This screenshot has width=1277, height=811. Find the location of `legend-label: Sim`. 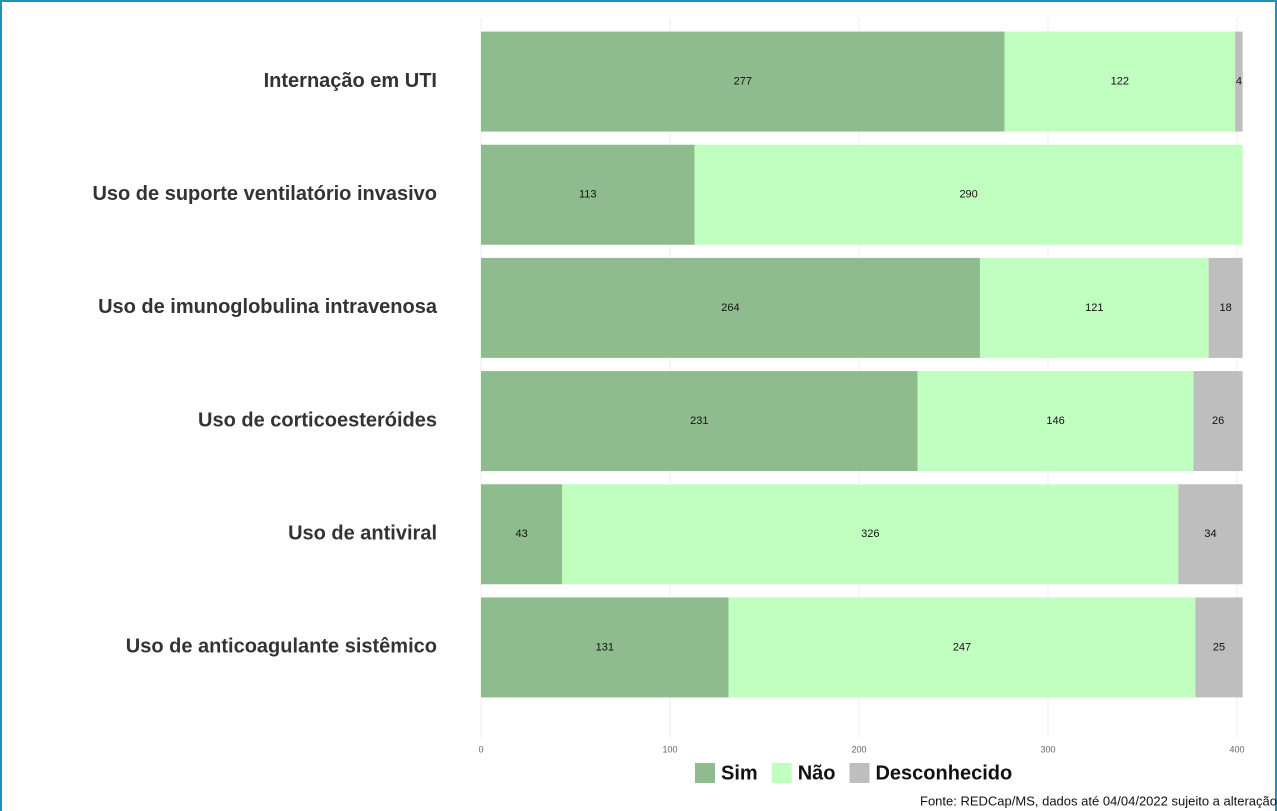

legend-label: Sim is located at coordinates (739, 773).